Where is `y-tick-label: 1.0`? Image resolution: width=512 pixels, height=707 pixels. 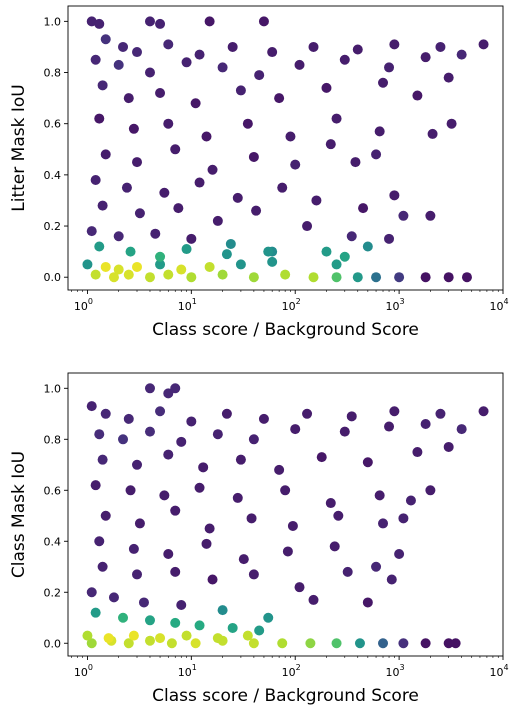 y-tick-label: 1.0 is located at coordinates (53, 388).